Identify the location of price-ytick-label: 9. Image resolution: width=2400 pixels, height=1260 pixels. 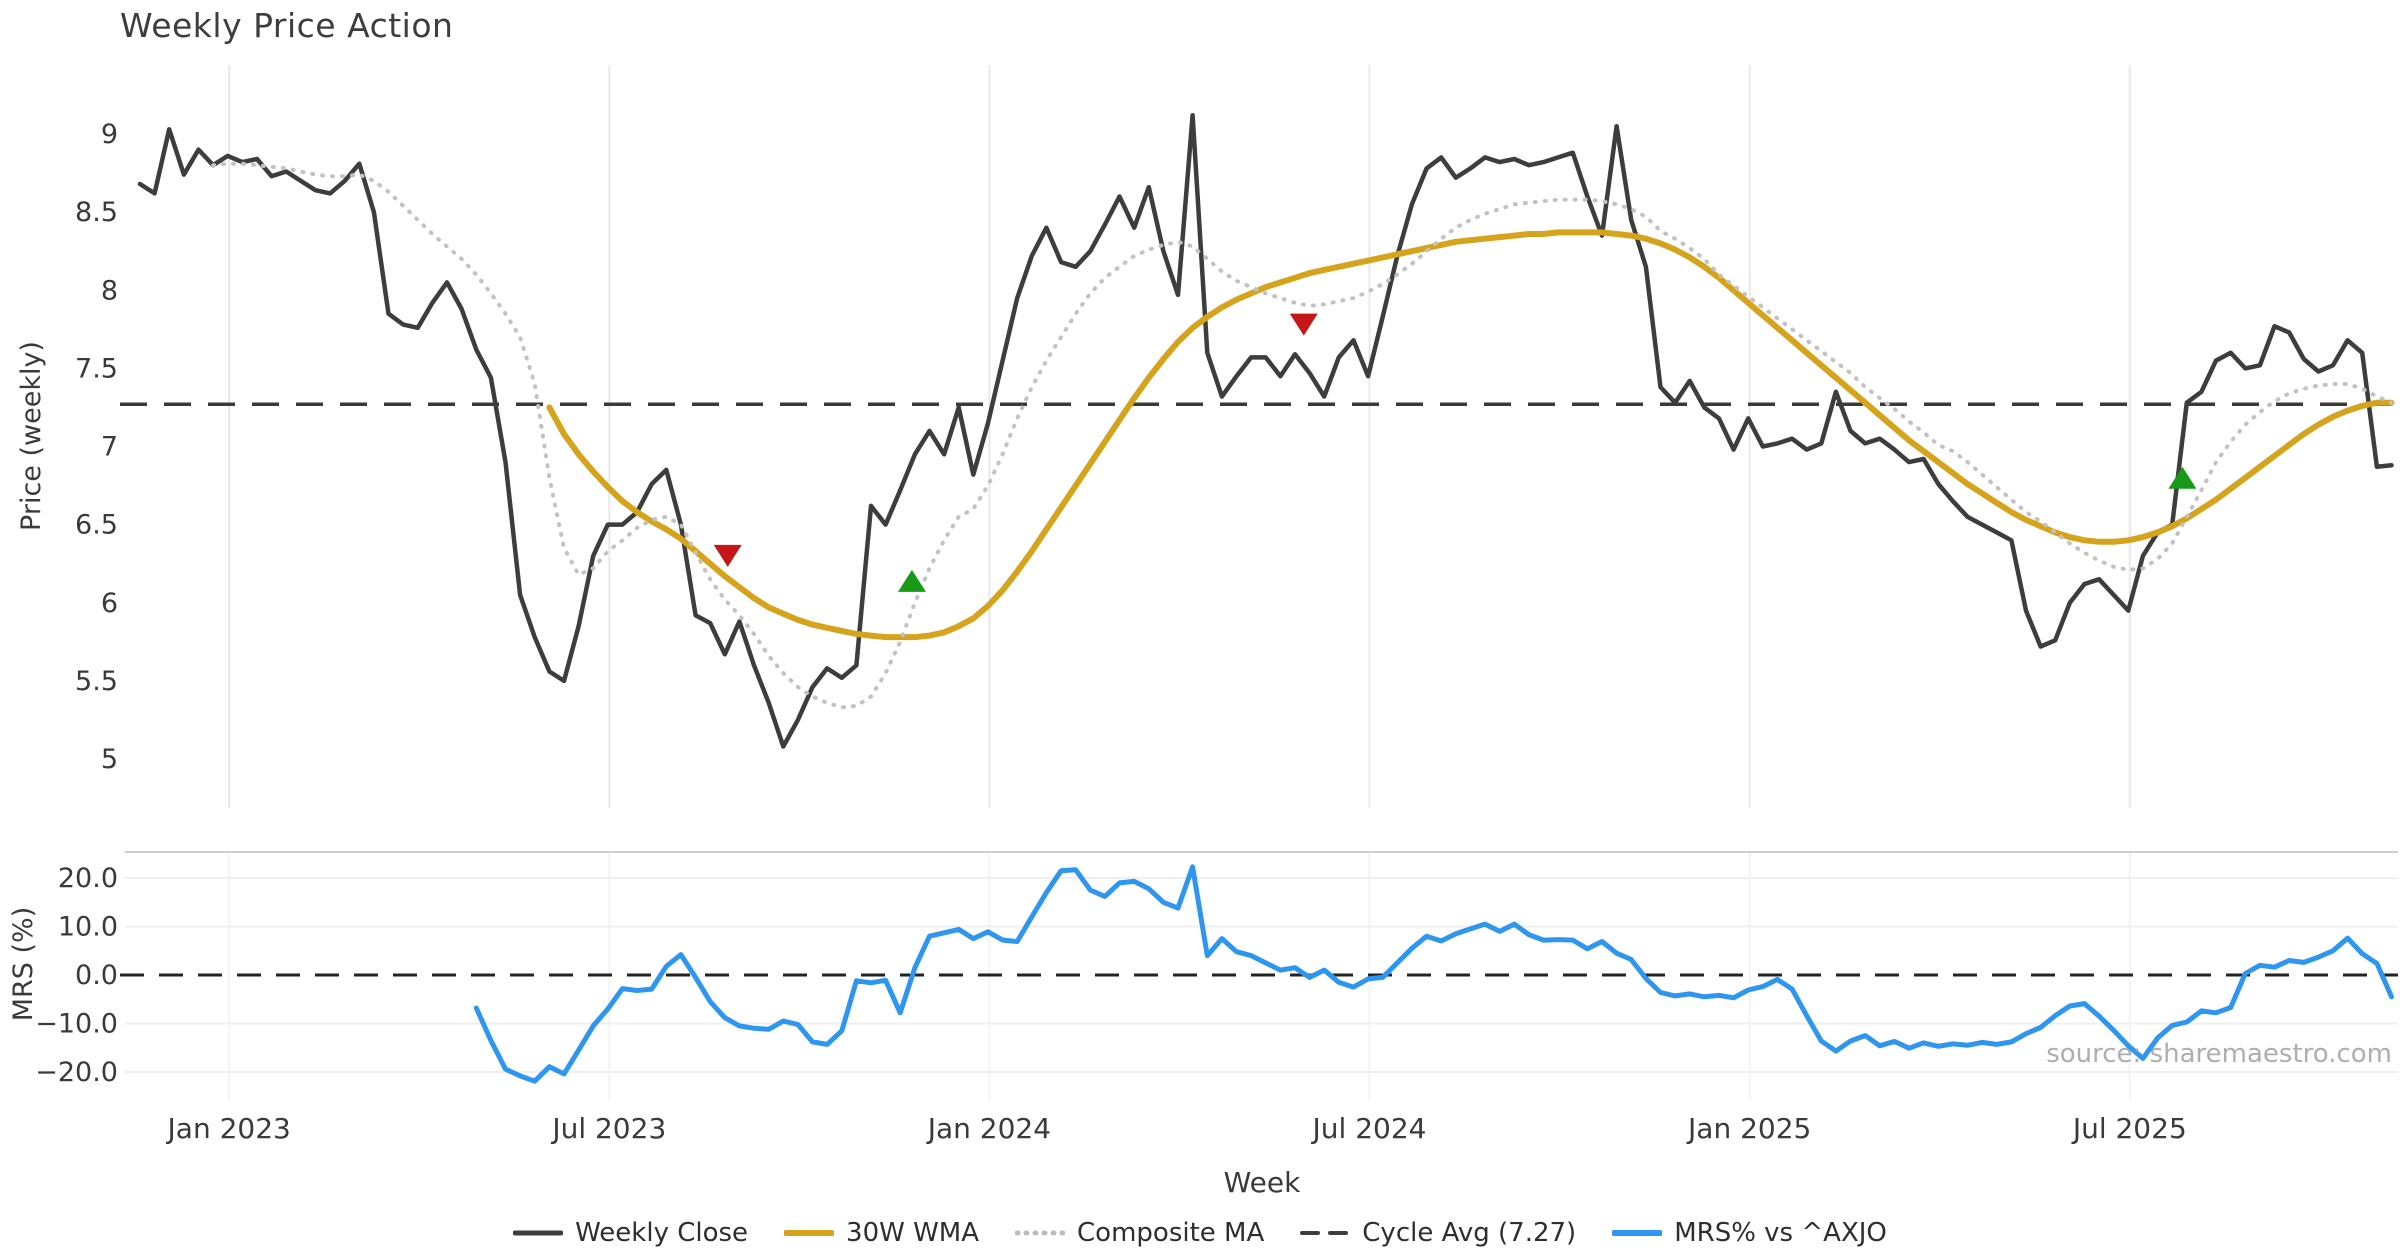
(109, 134).